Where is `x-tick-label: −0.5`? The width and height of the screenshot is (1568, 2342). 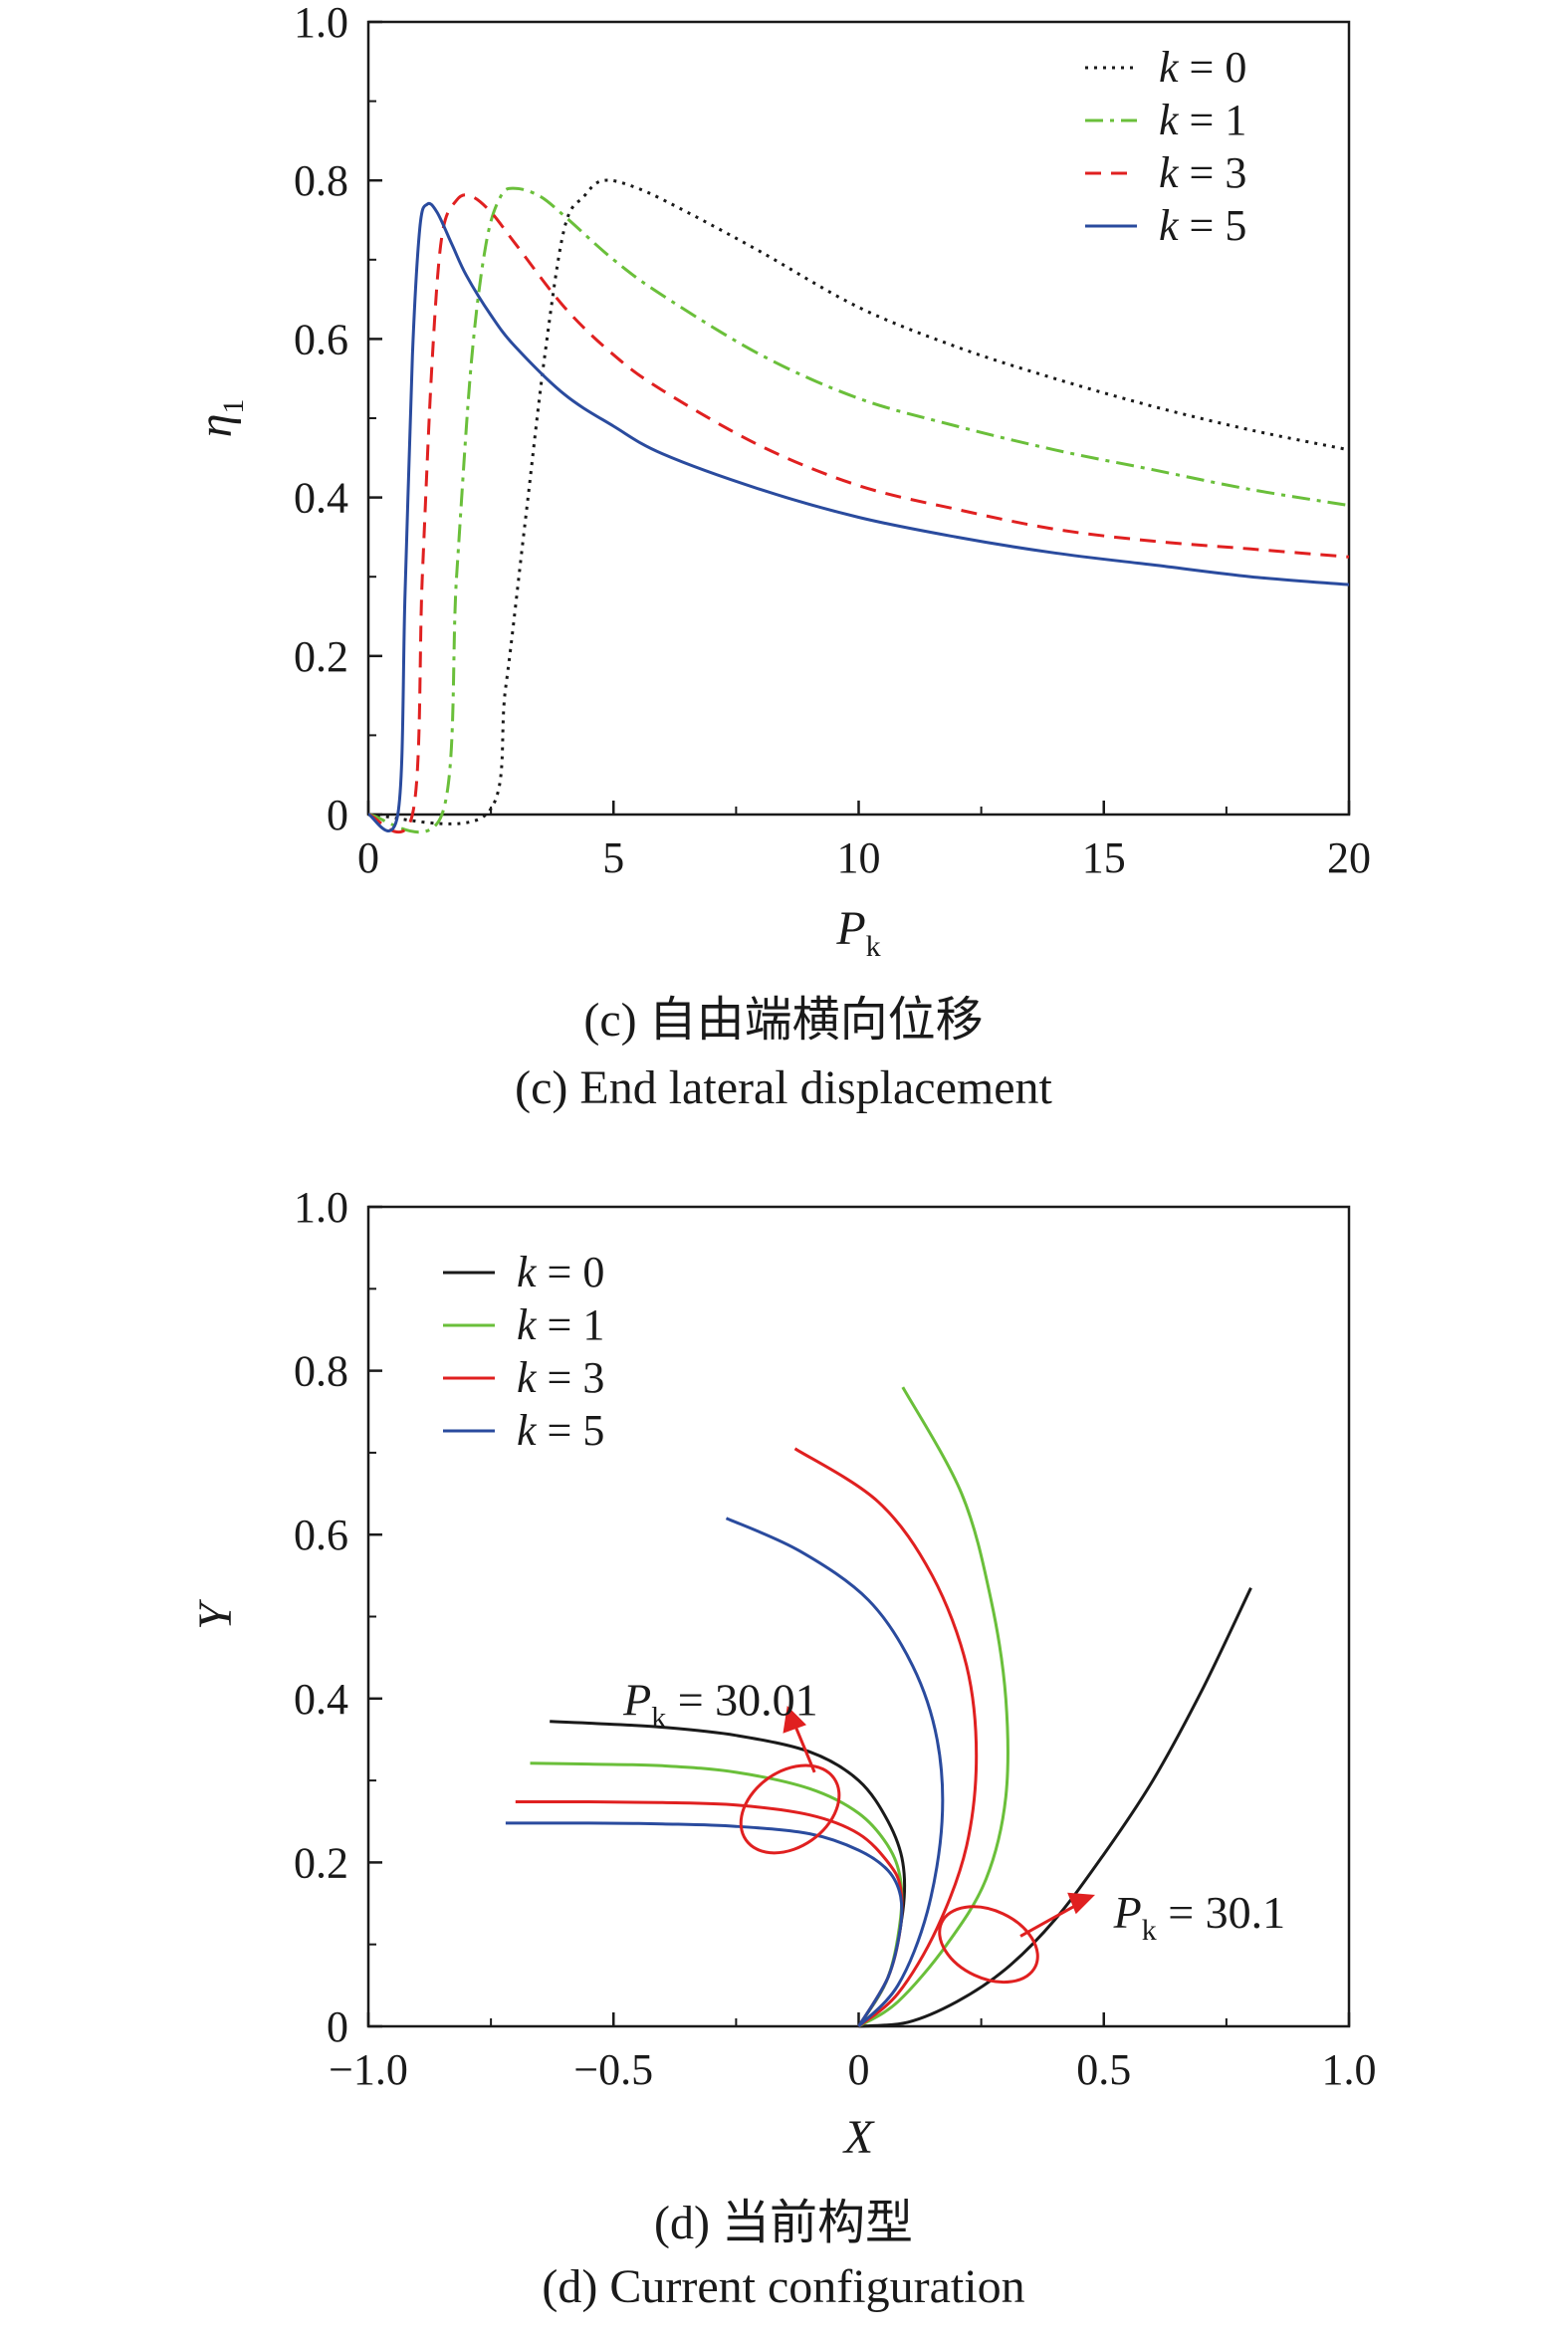 x-tick-label: −0.5 is located at coordinates (613, 2069).